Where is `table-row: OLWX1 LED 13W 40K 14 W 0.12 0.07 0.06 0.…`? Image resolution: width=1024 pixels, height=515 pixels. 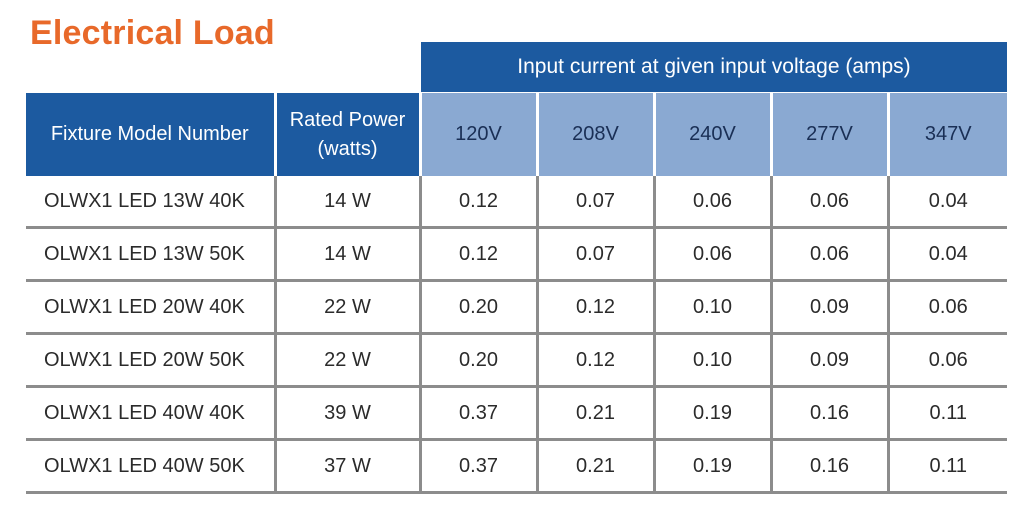 table-row: OLWX1 LED 13W 40K 14 W 0.12 0.07 0.06 0.… is located at coordinates (516, 202).